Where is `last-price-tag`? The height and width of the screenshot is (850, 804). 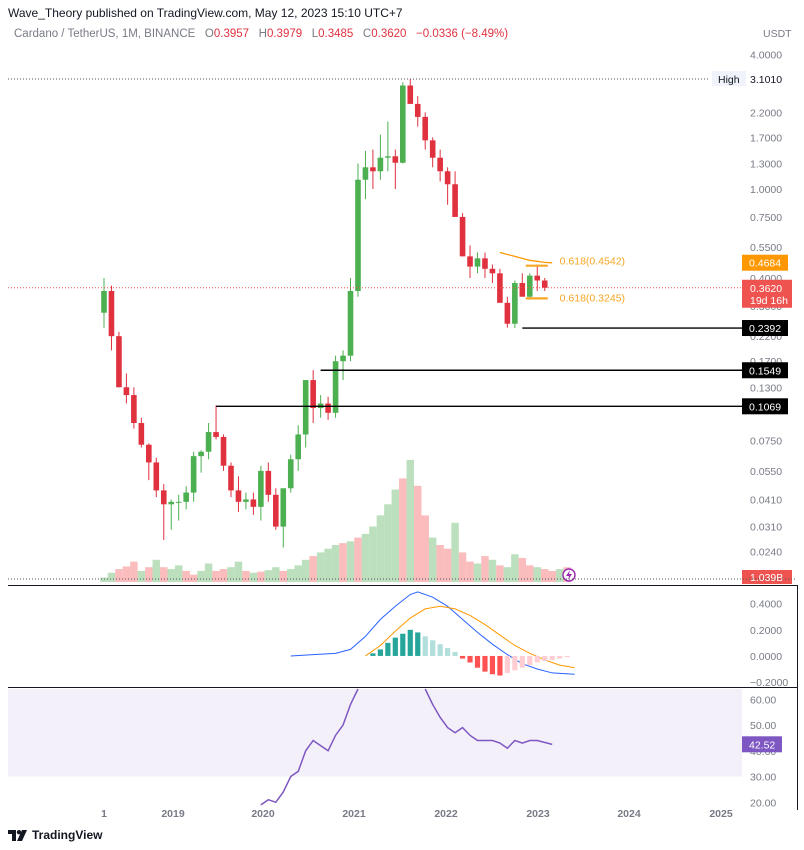
last-price-tag is located at coordinates (767, 293).